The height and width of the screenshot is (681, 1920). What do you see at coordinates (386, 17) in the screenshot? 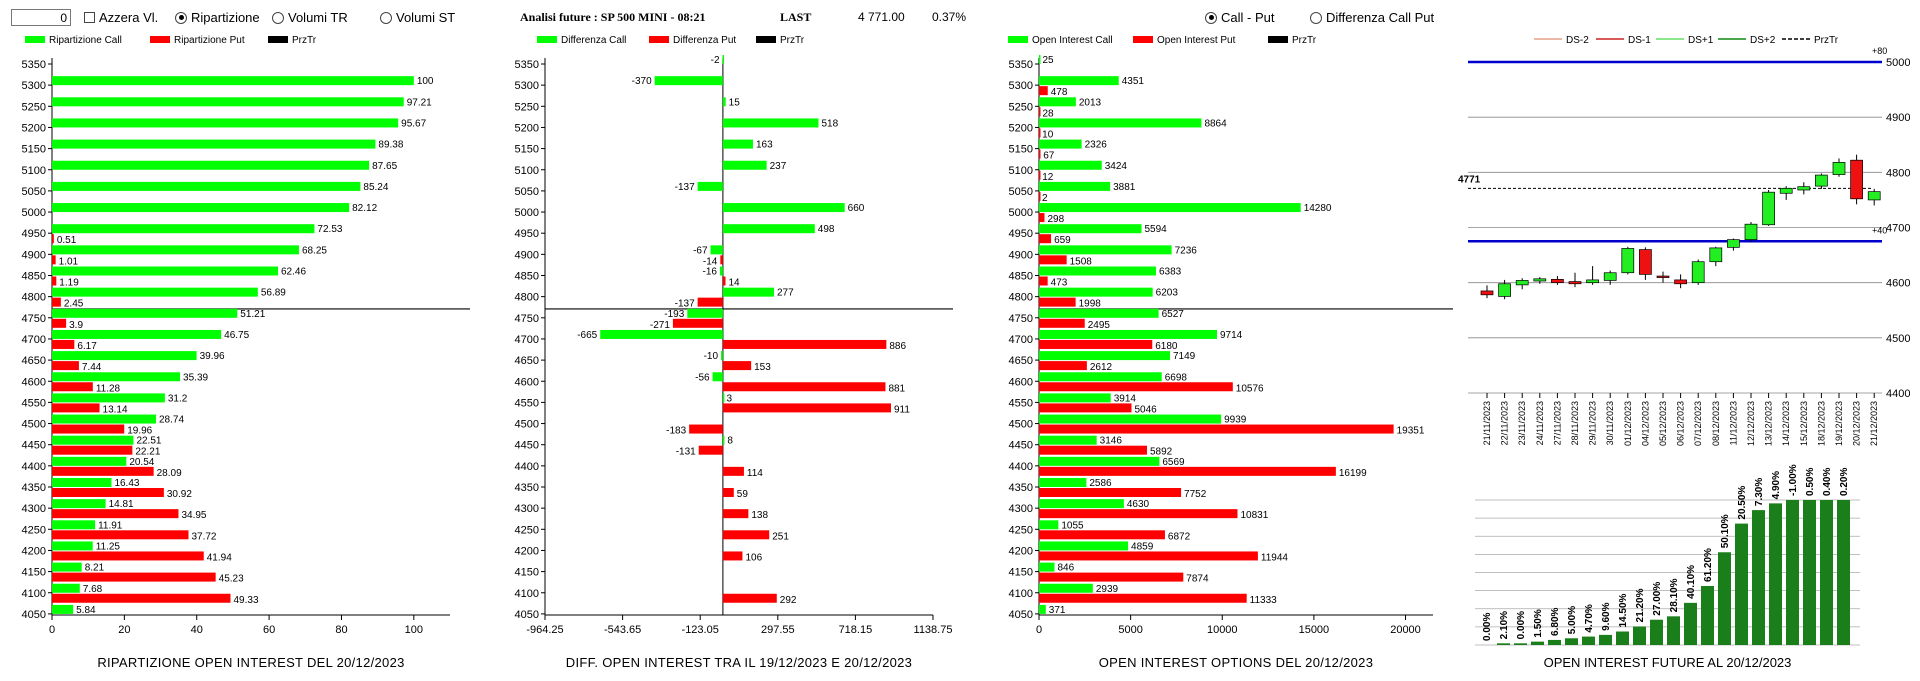
I see `radio-volumi-st` at bounding box center [386, 17].